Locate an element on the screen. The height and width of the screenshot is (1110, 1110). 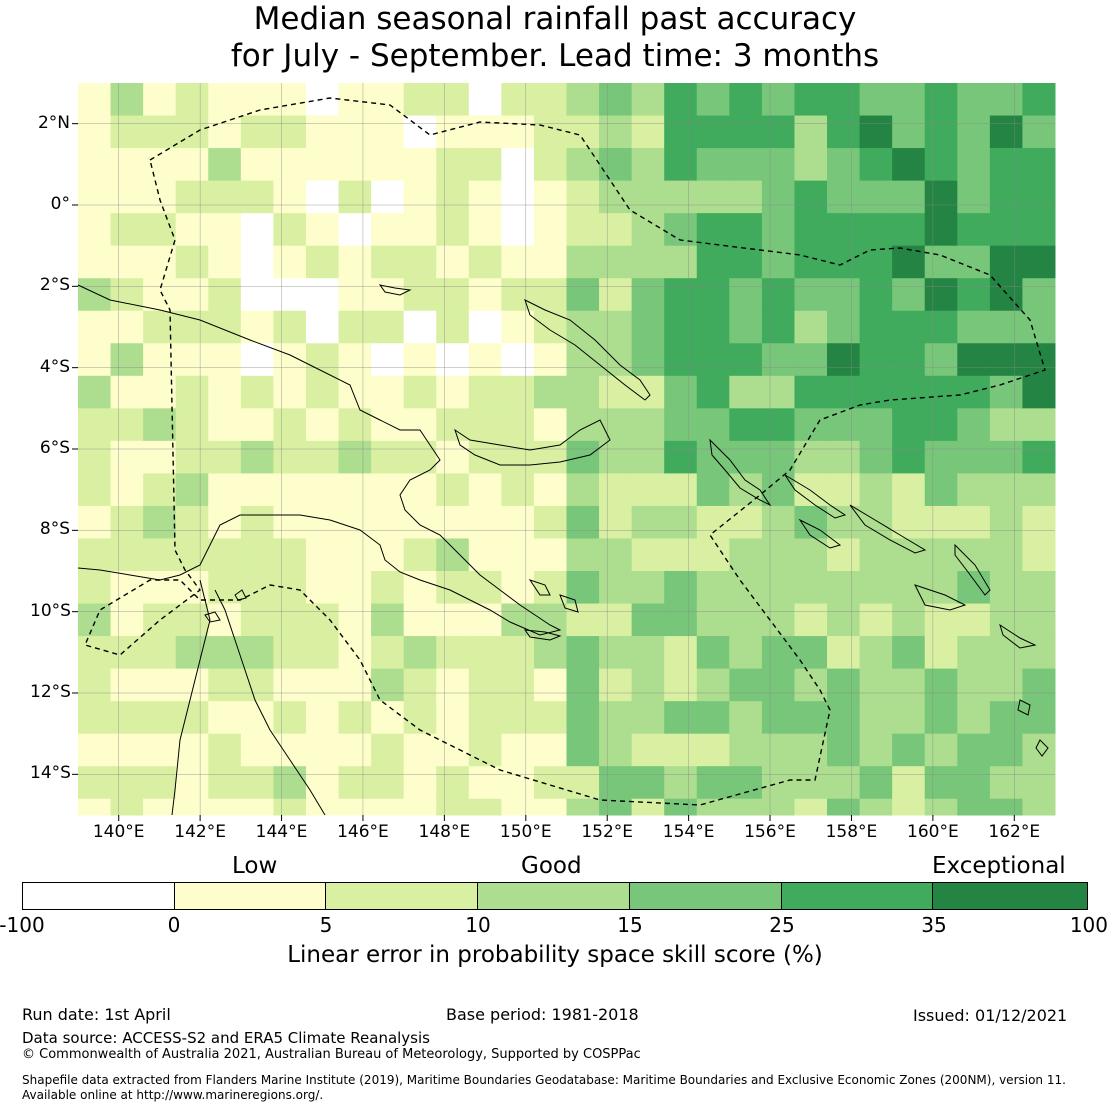
latitude-label: 14°S is located at coordinates (50, 773).